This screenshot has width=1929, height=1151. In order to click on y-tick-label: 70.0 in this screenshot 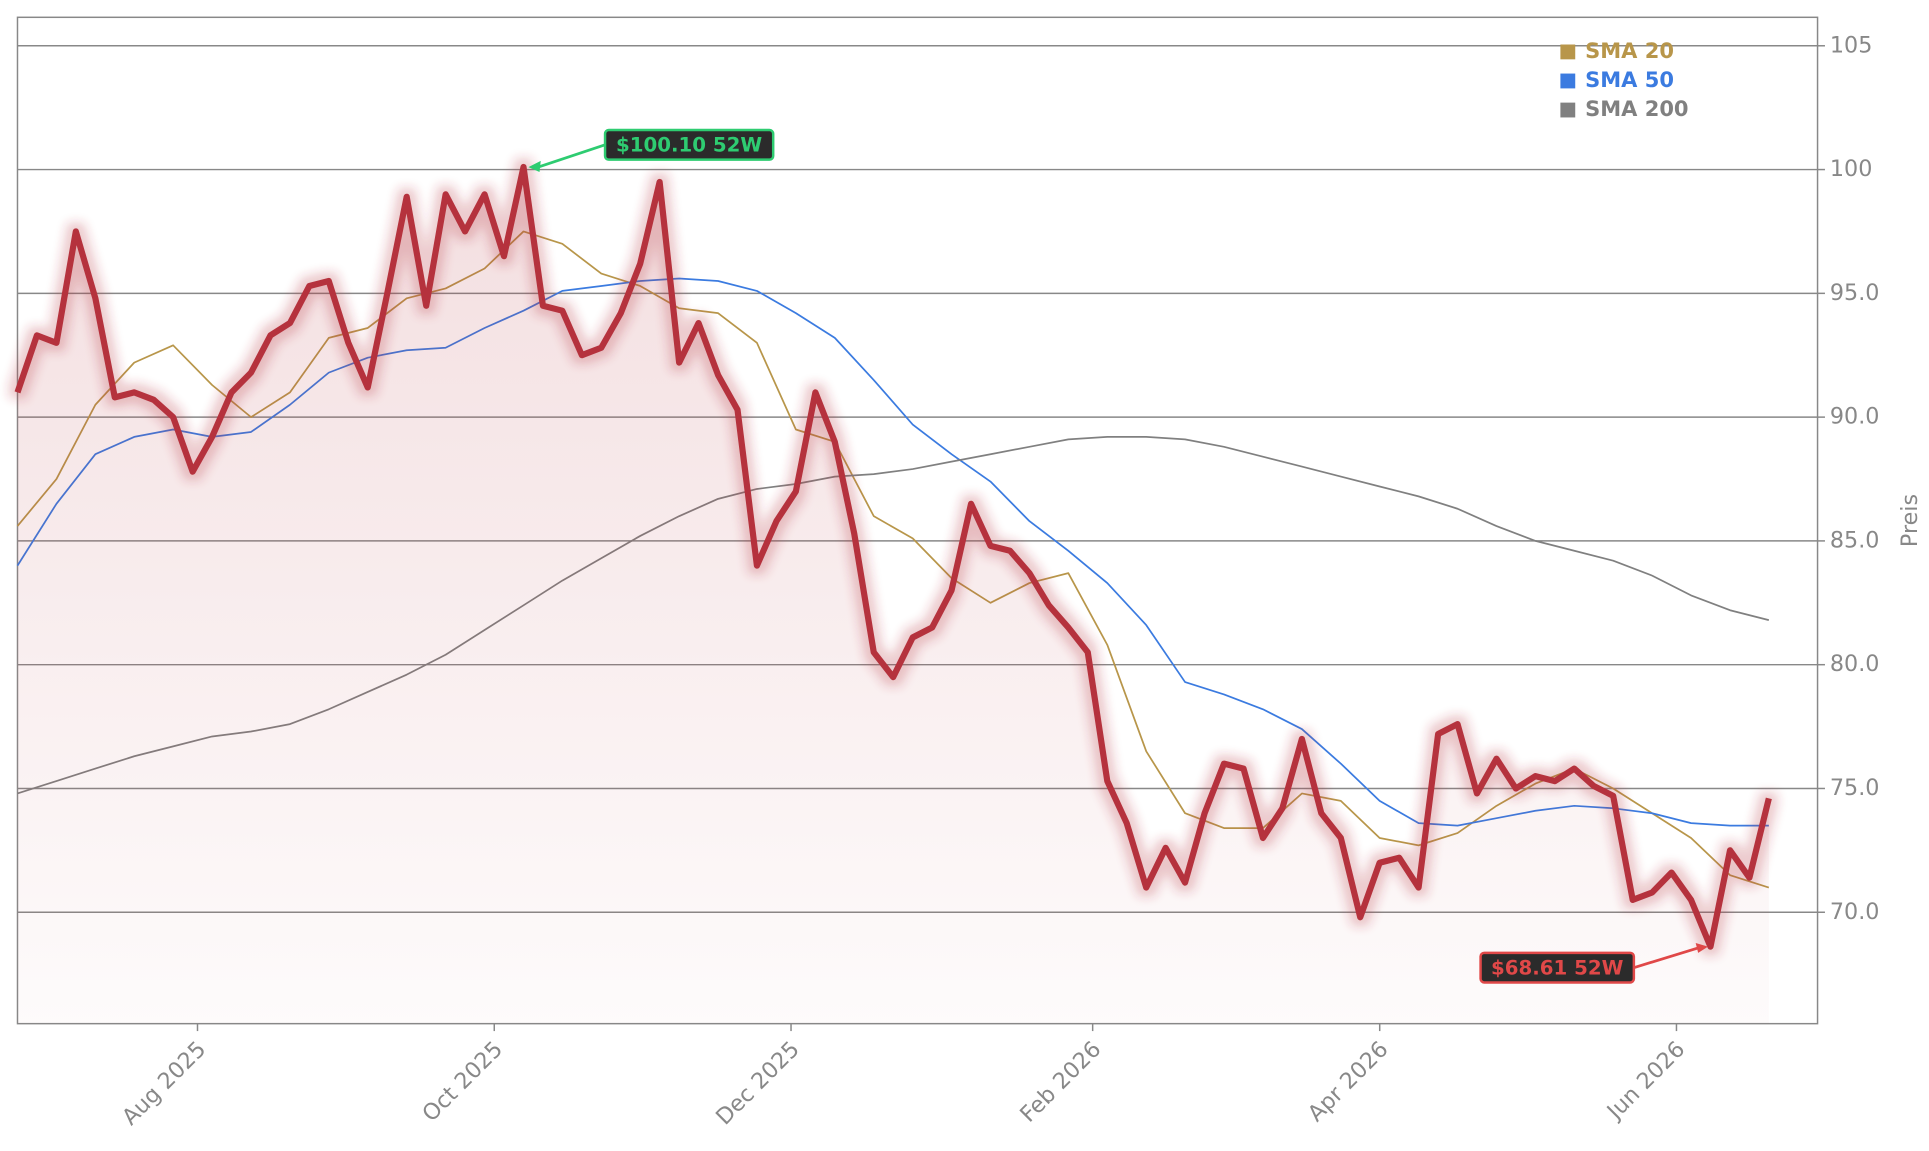, I will do `click(1855, 912)`.